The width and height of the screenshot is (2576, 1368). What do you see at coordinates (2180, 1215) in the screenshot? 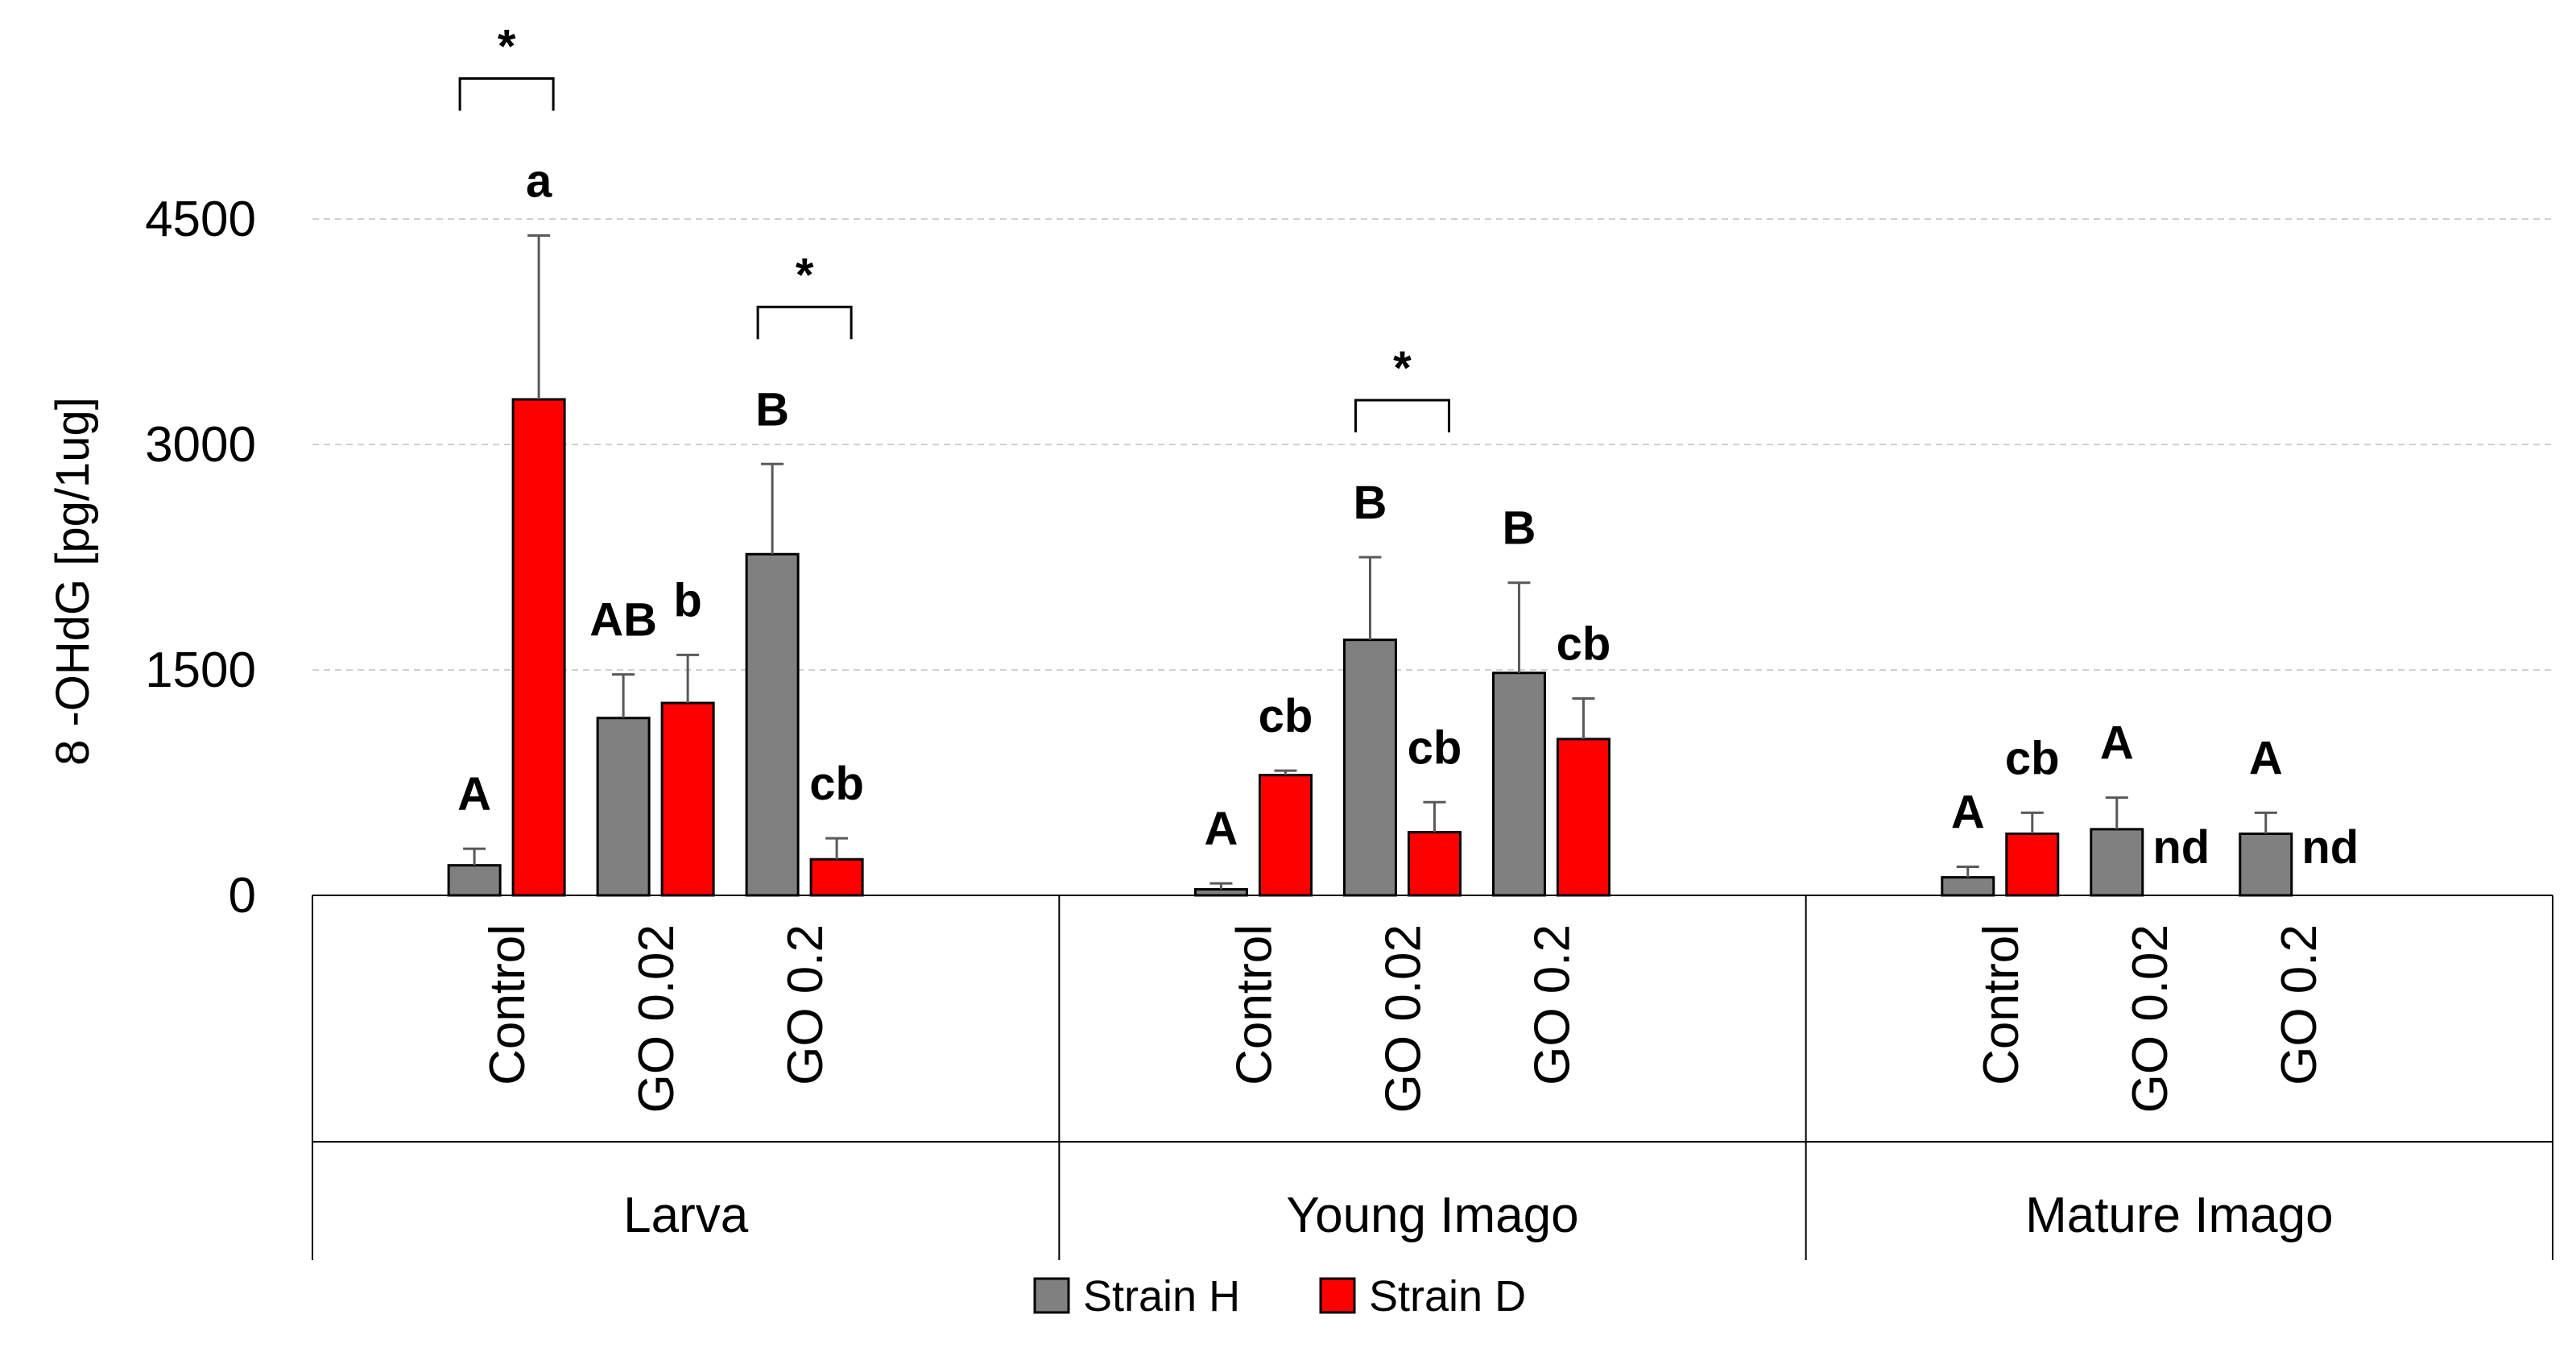
I see `group-label: Mature Imago` at bounding box center [2180, 1215].